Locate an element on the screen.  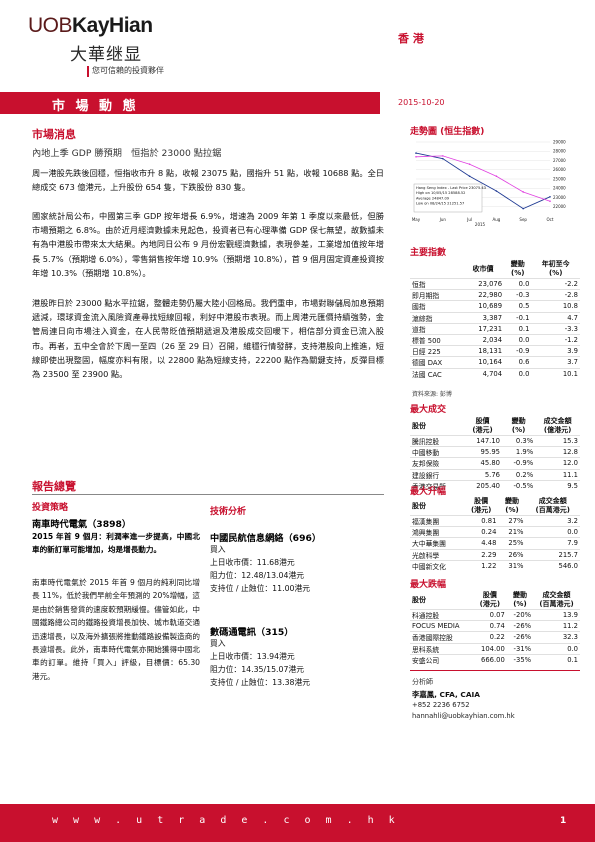
indices-row: 法國 CAC 4,704 0.0 10.1 is located at coordinates (495, 373).